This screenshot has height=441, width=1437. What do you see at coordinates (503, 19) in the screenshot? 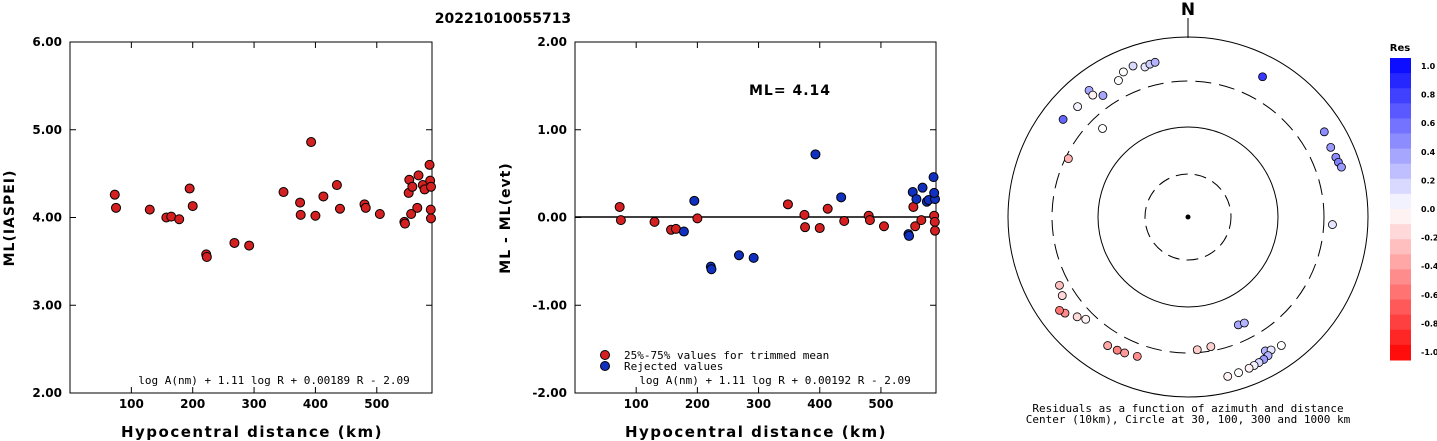
I see `figure-title: 20221010055713` at bounding box center [503, 19].